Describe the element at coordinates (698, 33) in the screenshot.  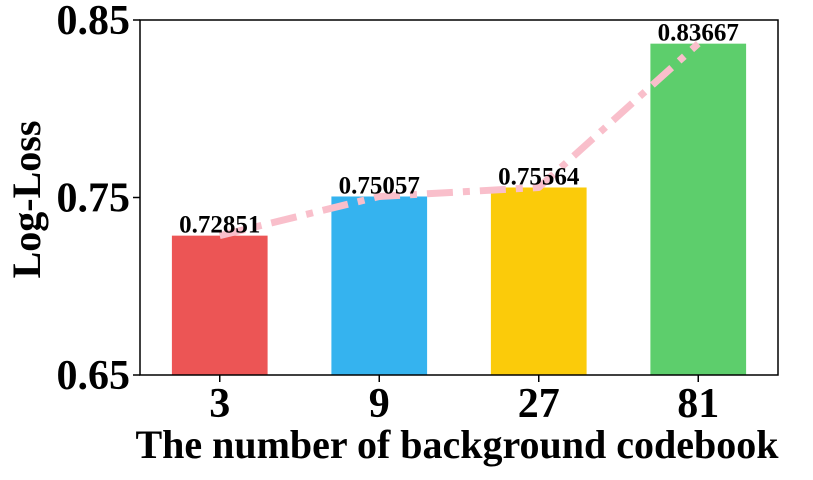
I see `data-label-81: 0.83667` at that location.